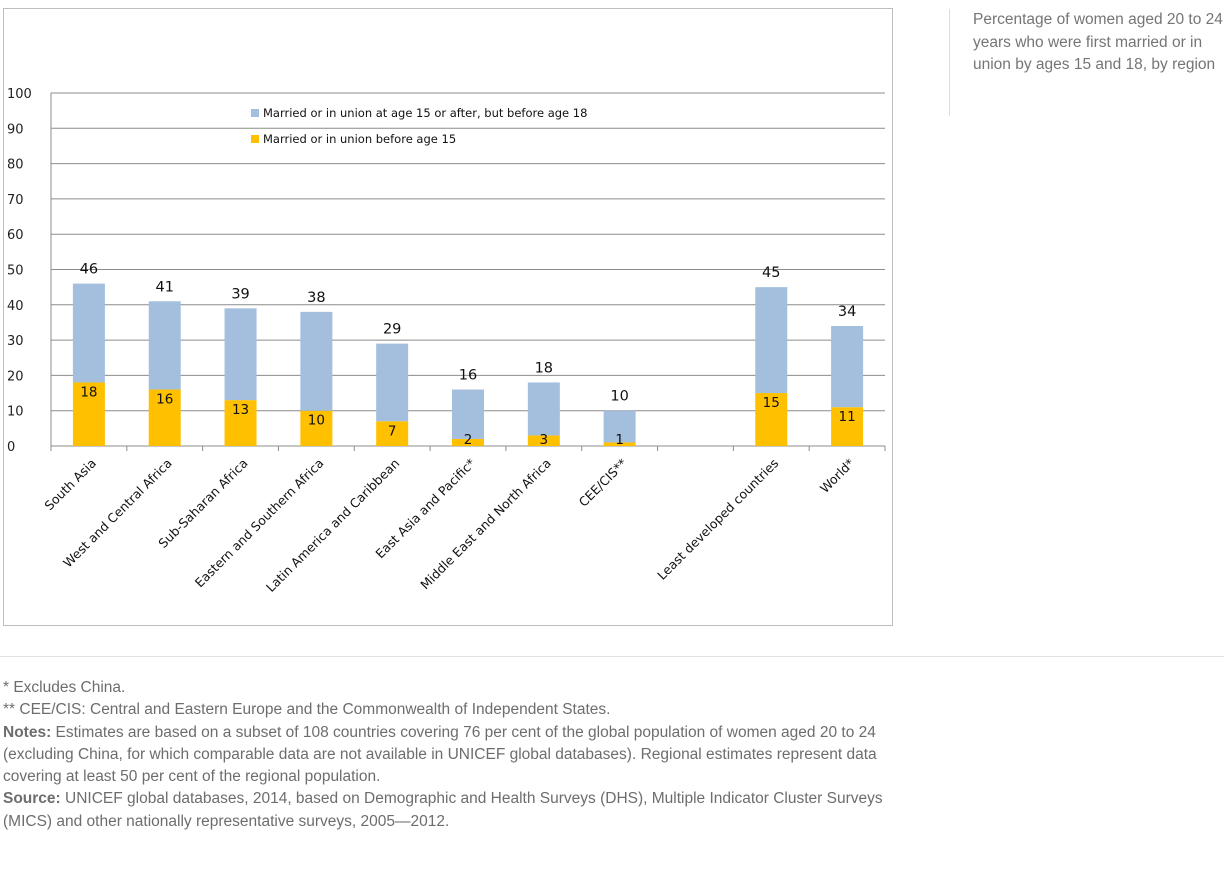 The image size is (1232, 880). Describe the element at coordinates (392, 431) in the screenshot. I see `data-label-before-15: 7` at that location.